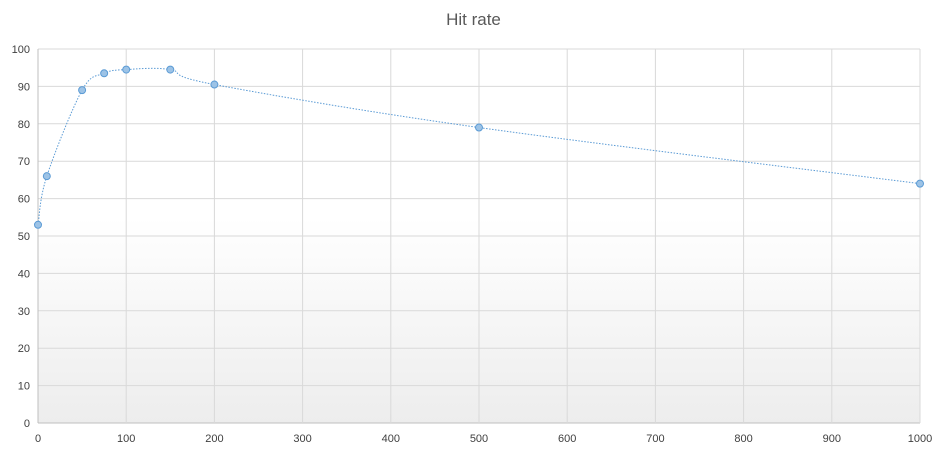 The image size is (947, 456). What do you see at coordinates (38, 439) in the screenshot?
I see `x-tick-label-0: 0` at bounding box center [38, 439].